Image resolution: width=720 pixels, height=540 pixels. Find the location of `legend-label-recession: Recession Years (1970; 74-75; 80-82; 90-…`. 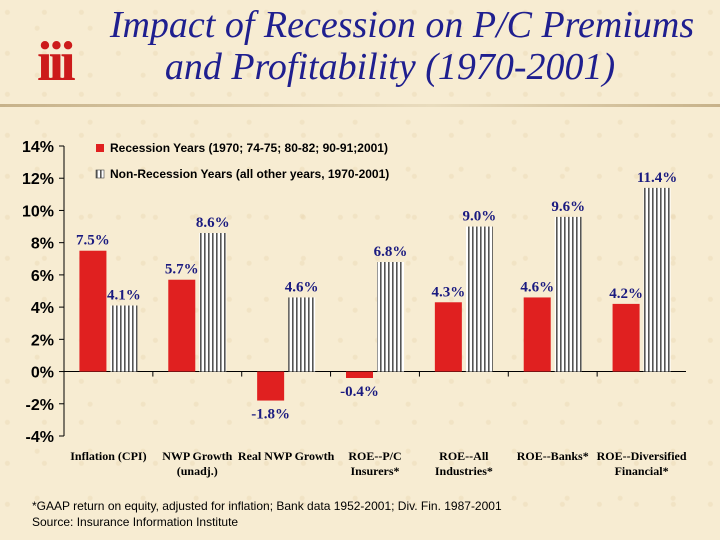

legend-label-recession: Recession Years (1970; 74-75; 80-82; 90-… is located at coordinates (249, 148).